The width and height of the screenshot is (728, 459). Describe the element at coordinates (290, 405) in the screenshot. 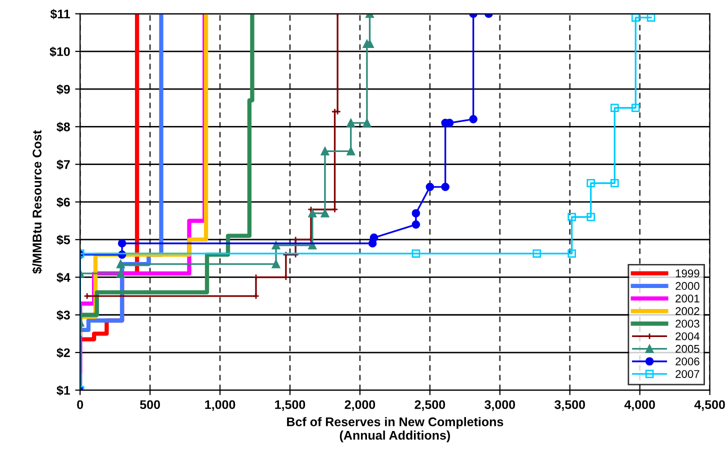

I see `x-tick-label: 1,500` at that location.